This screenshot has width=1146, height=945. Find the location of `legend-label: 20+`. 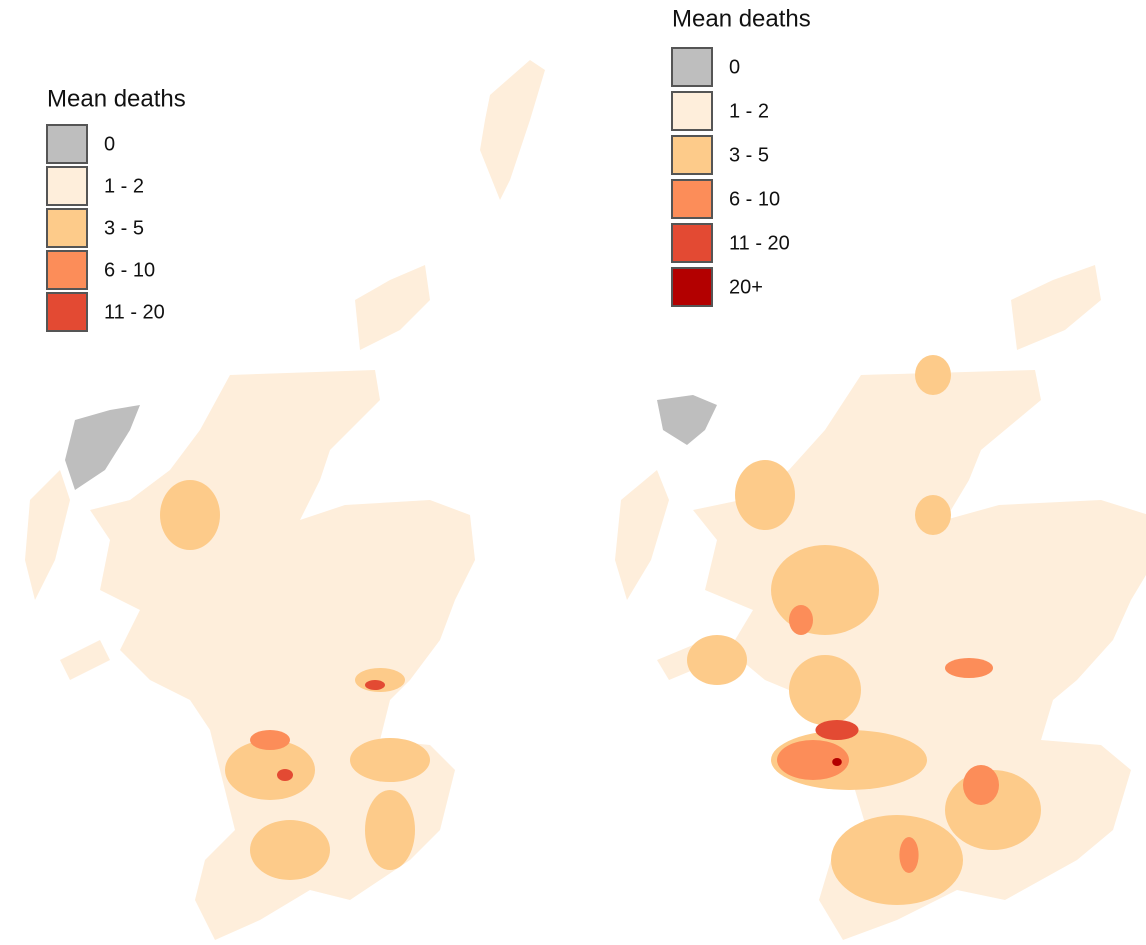

legend-label: 20+ is located at coordinates (746, 287).